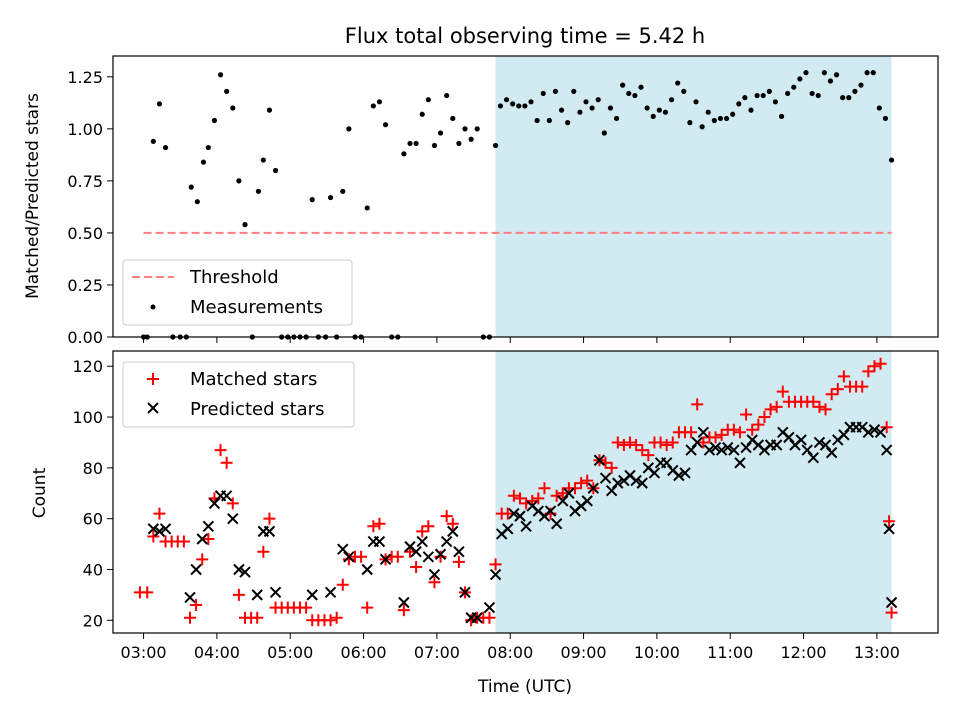  What do you see at coordinates (238, 394) in the screenshot?
I see `bottom-legend: Matched stars Predicted stars` at bounding box center [238, 394].